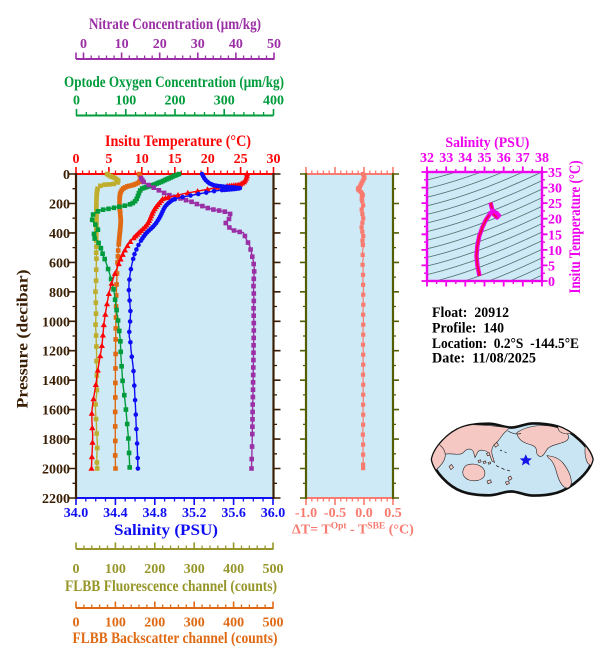 The height and width of the screenshot is (663, 609). I want to click on svg-text: 50, so click(274, 44).